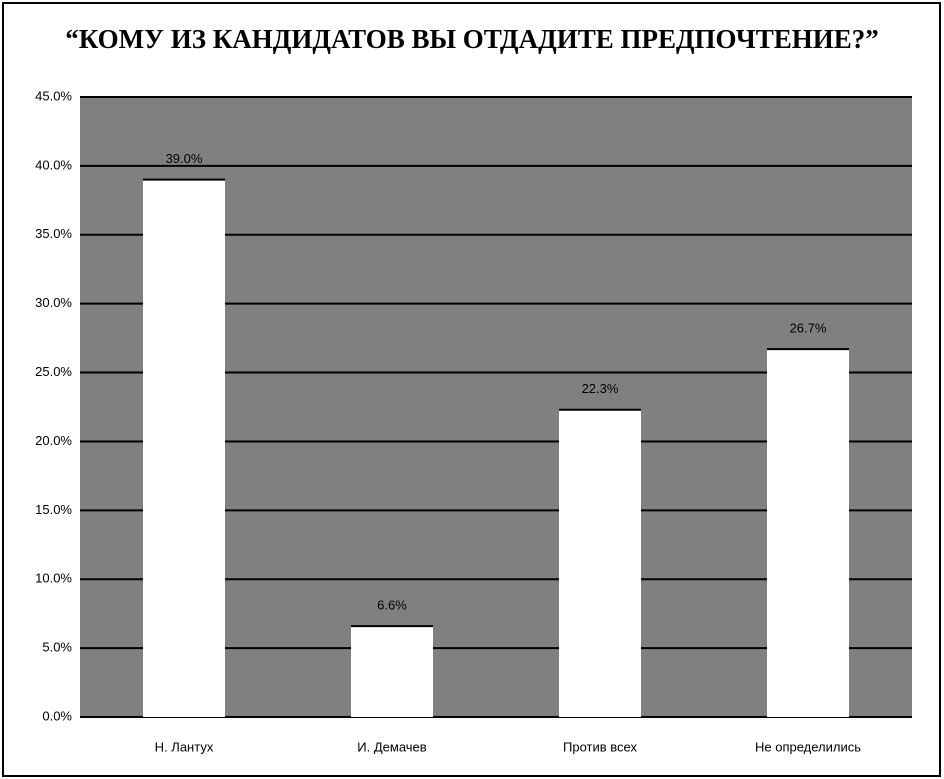 The width and height of the screenshot is (944, 779). What do you see at coordinates (53, 578) in the screenshot?
I see `y-tick-label: 10.0%` at bounding box center [53, 578].